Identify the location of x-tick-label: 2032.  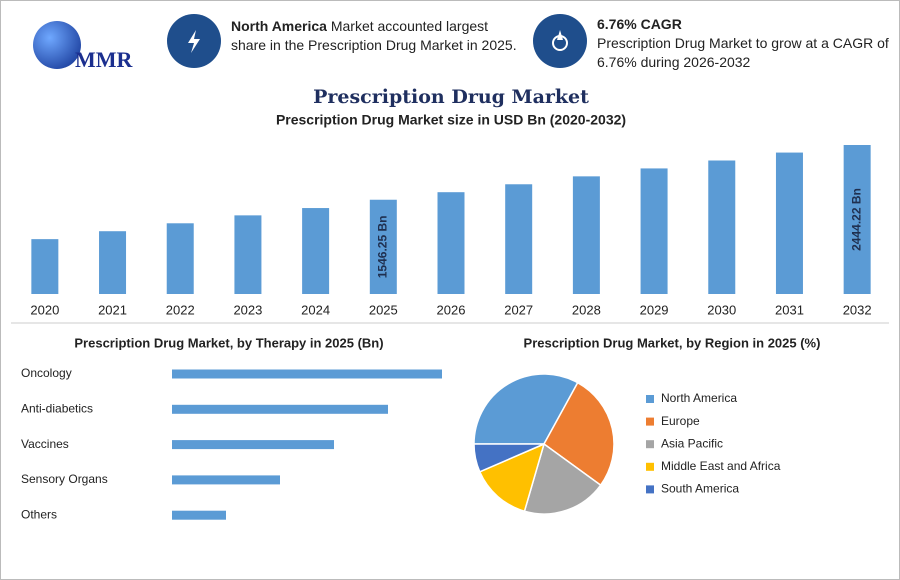
(857, 309).